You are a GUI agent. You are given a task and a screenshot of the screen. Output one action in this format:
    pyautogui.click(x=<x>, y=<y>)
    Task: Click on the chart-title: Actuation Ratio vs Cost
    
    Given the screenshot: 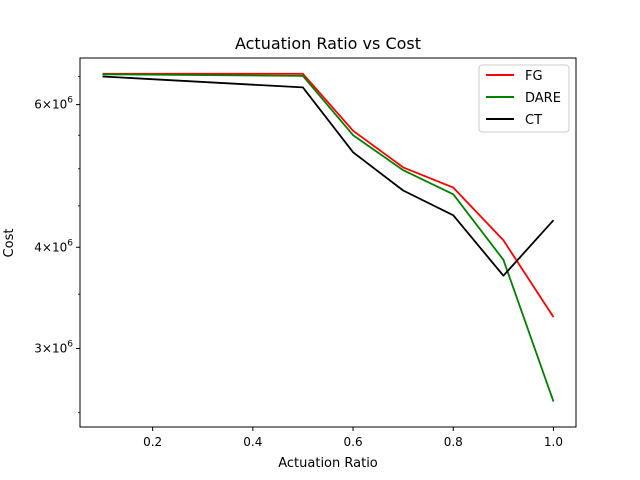 What is the action you would take?
    pyautogui.click(x=328, y=43)
    